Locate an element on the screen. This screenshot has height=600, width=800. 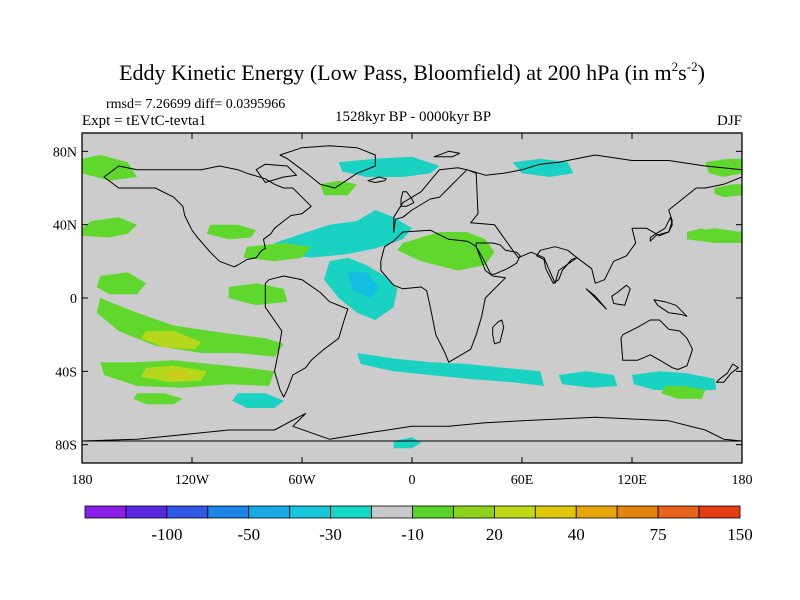
coastline-new-guinea is located at coordinates (670, 308).